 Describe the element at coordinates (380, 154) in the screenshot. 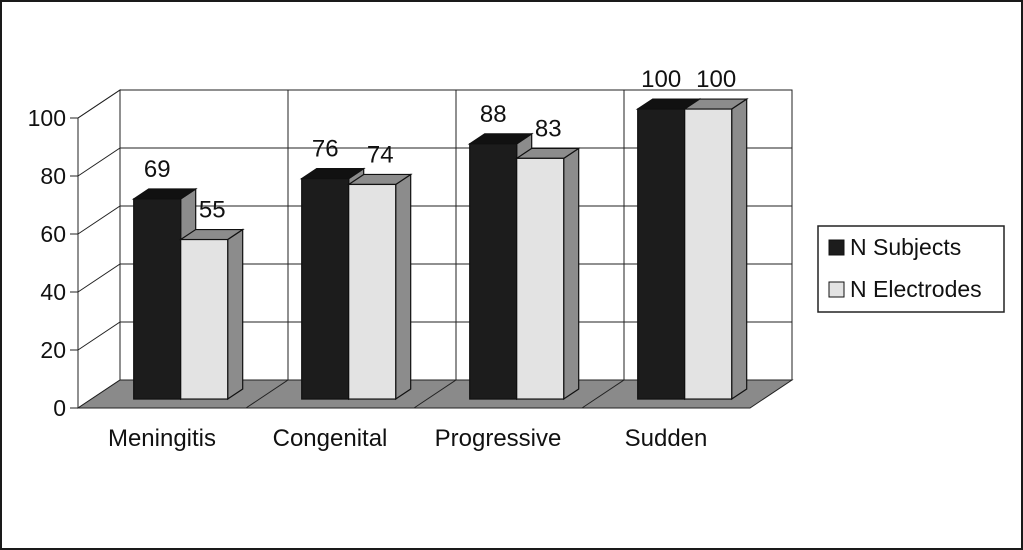

I see `data-label: 74` at that location.